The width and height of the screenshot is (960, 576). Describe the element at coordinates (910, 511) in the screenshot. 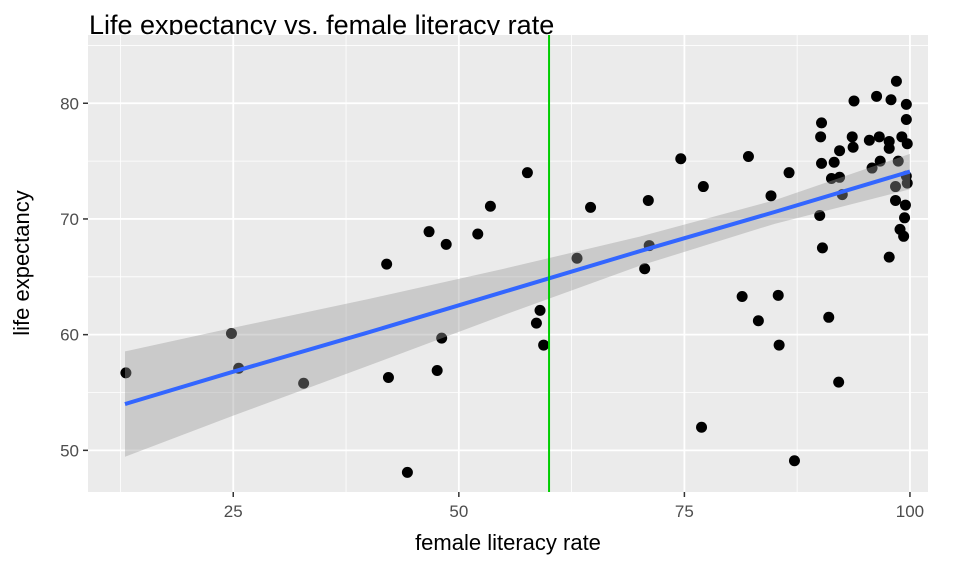

I see `x-tick-label: 100` at that location.